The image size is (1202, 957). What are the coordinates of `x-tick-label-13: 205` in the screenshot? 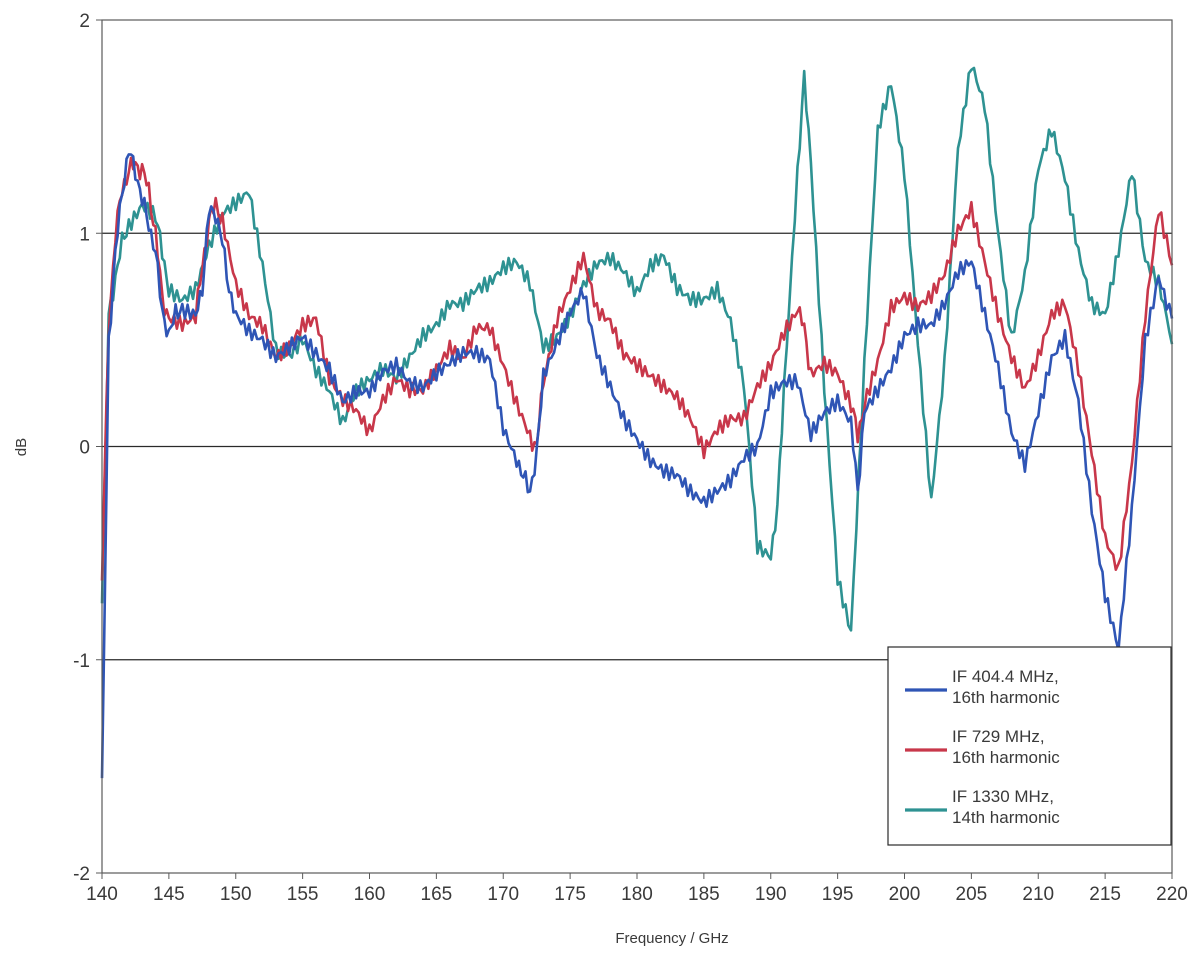 It's located at (972, 894).